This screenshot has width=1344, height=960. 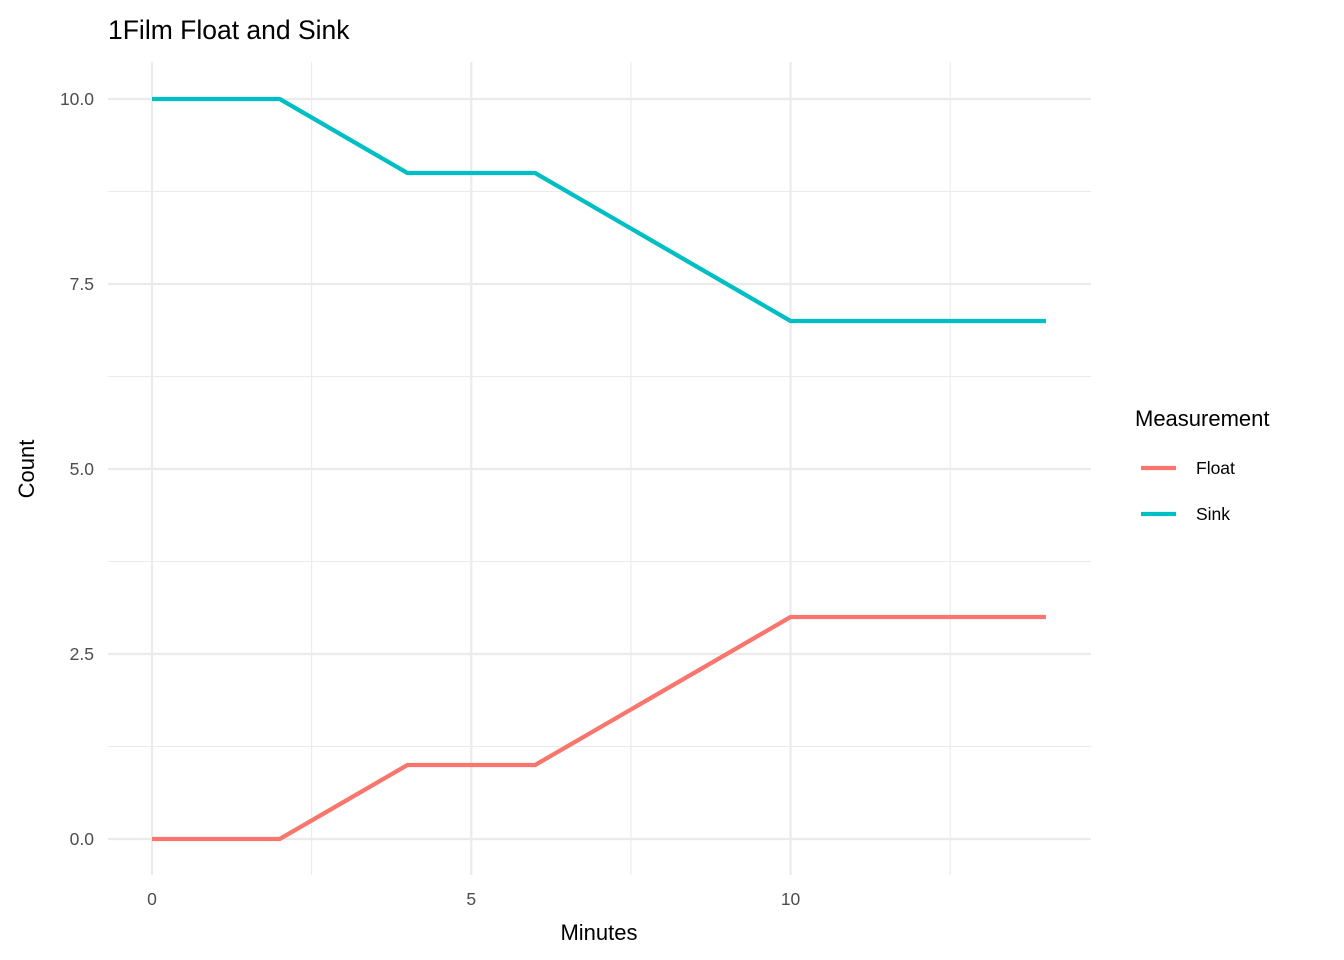 I want to click on legend-items: Float Sink, so click(x=1188, y=491).